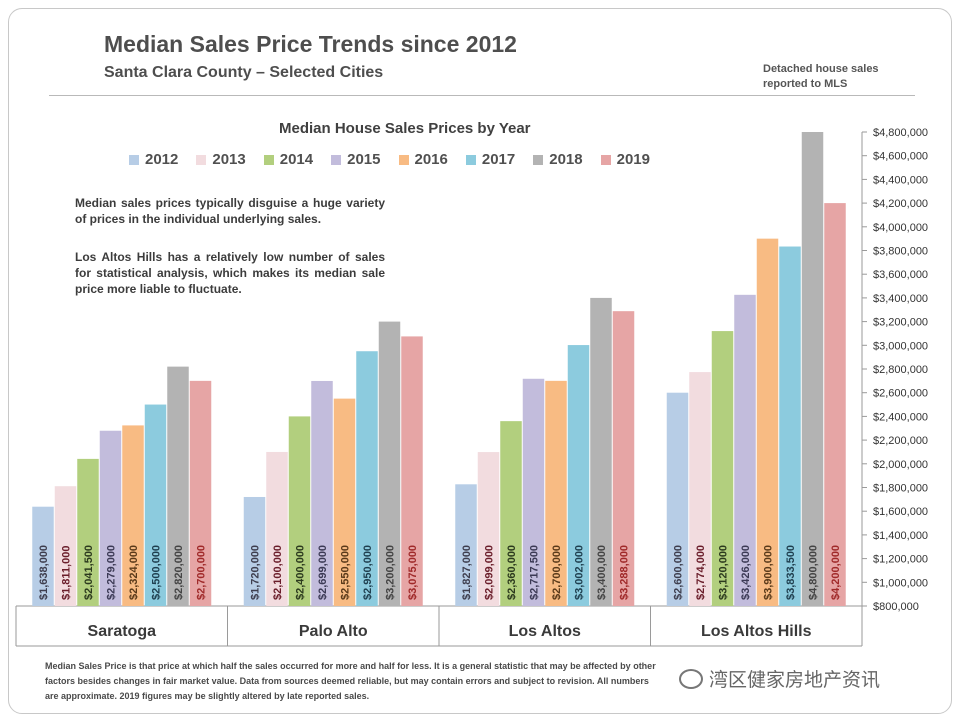 The image size is (960, 720). I want to click on legend-item-2019: 2019, so click(625, 159).